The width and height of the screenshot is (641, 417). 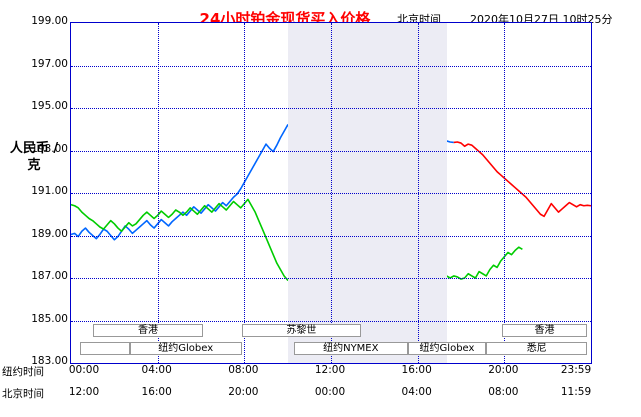 What do you see at coordinates (49, 318) in the screenshot?
I see `y-axis-tick-label: 185.00` at bounding box center [49, 318].